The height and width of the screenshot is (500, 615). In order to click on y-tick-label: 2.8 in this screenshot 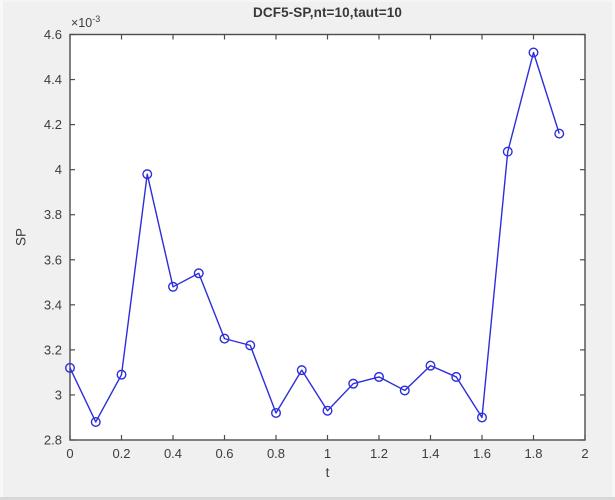, I will do `click(53, 440)`.